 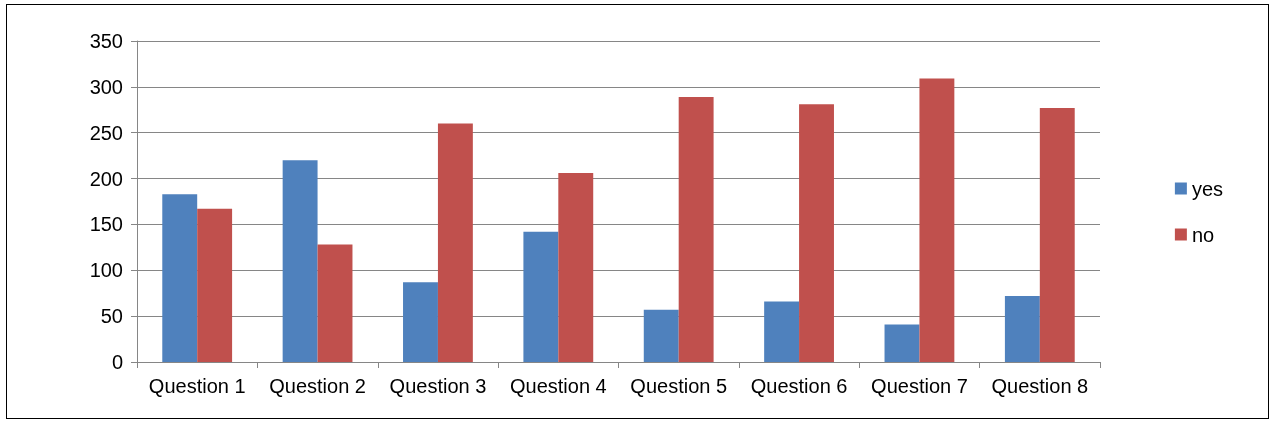 What do you see at coordinates (106, 86) in the screenshot?
I see `y-tick-label: 300` at bounding box center [106, 86].